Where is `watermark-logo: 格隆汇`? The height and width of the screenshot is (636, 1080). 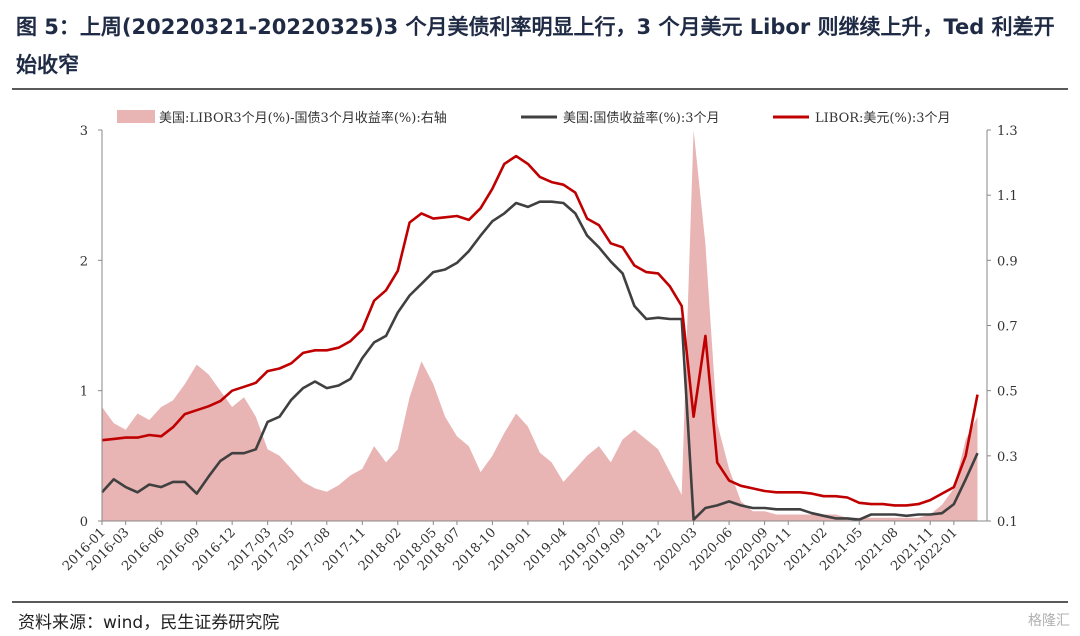 watermark-logo: 格隆汇 is located at coordinates (1049, 621).